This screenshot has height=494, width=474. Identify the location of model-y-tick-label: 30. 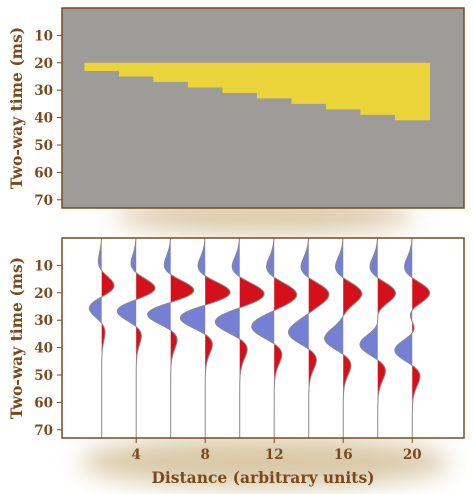
(43, 91).